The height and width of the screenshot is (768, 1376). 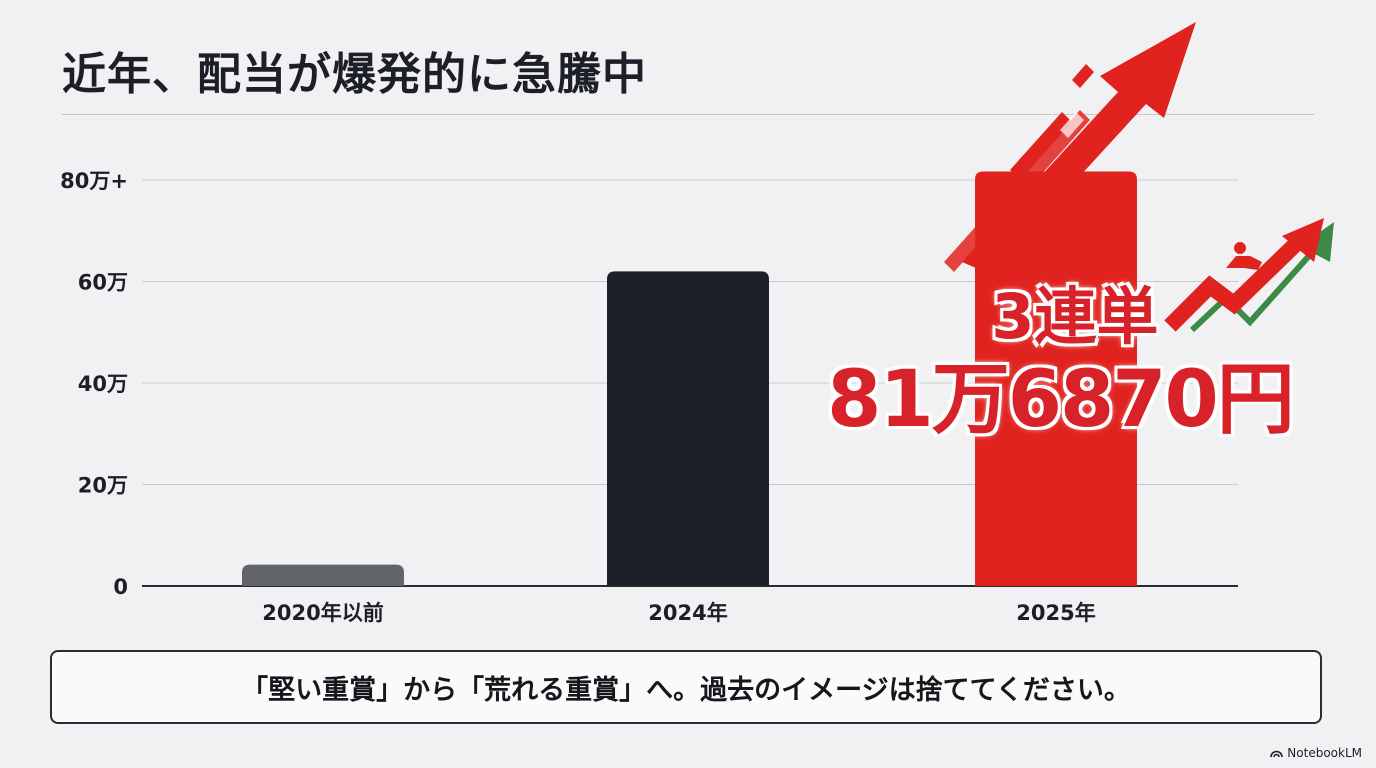 What do you see at coordinates (103, 283) in the screenshot?
I see `y-tick-label: 60万` at bounding box center [103, 283].